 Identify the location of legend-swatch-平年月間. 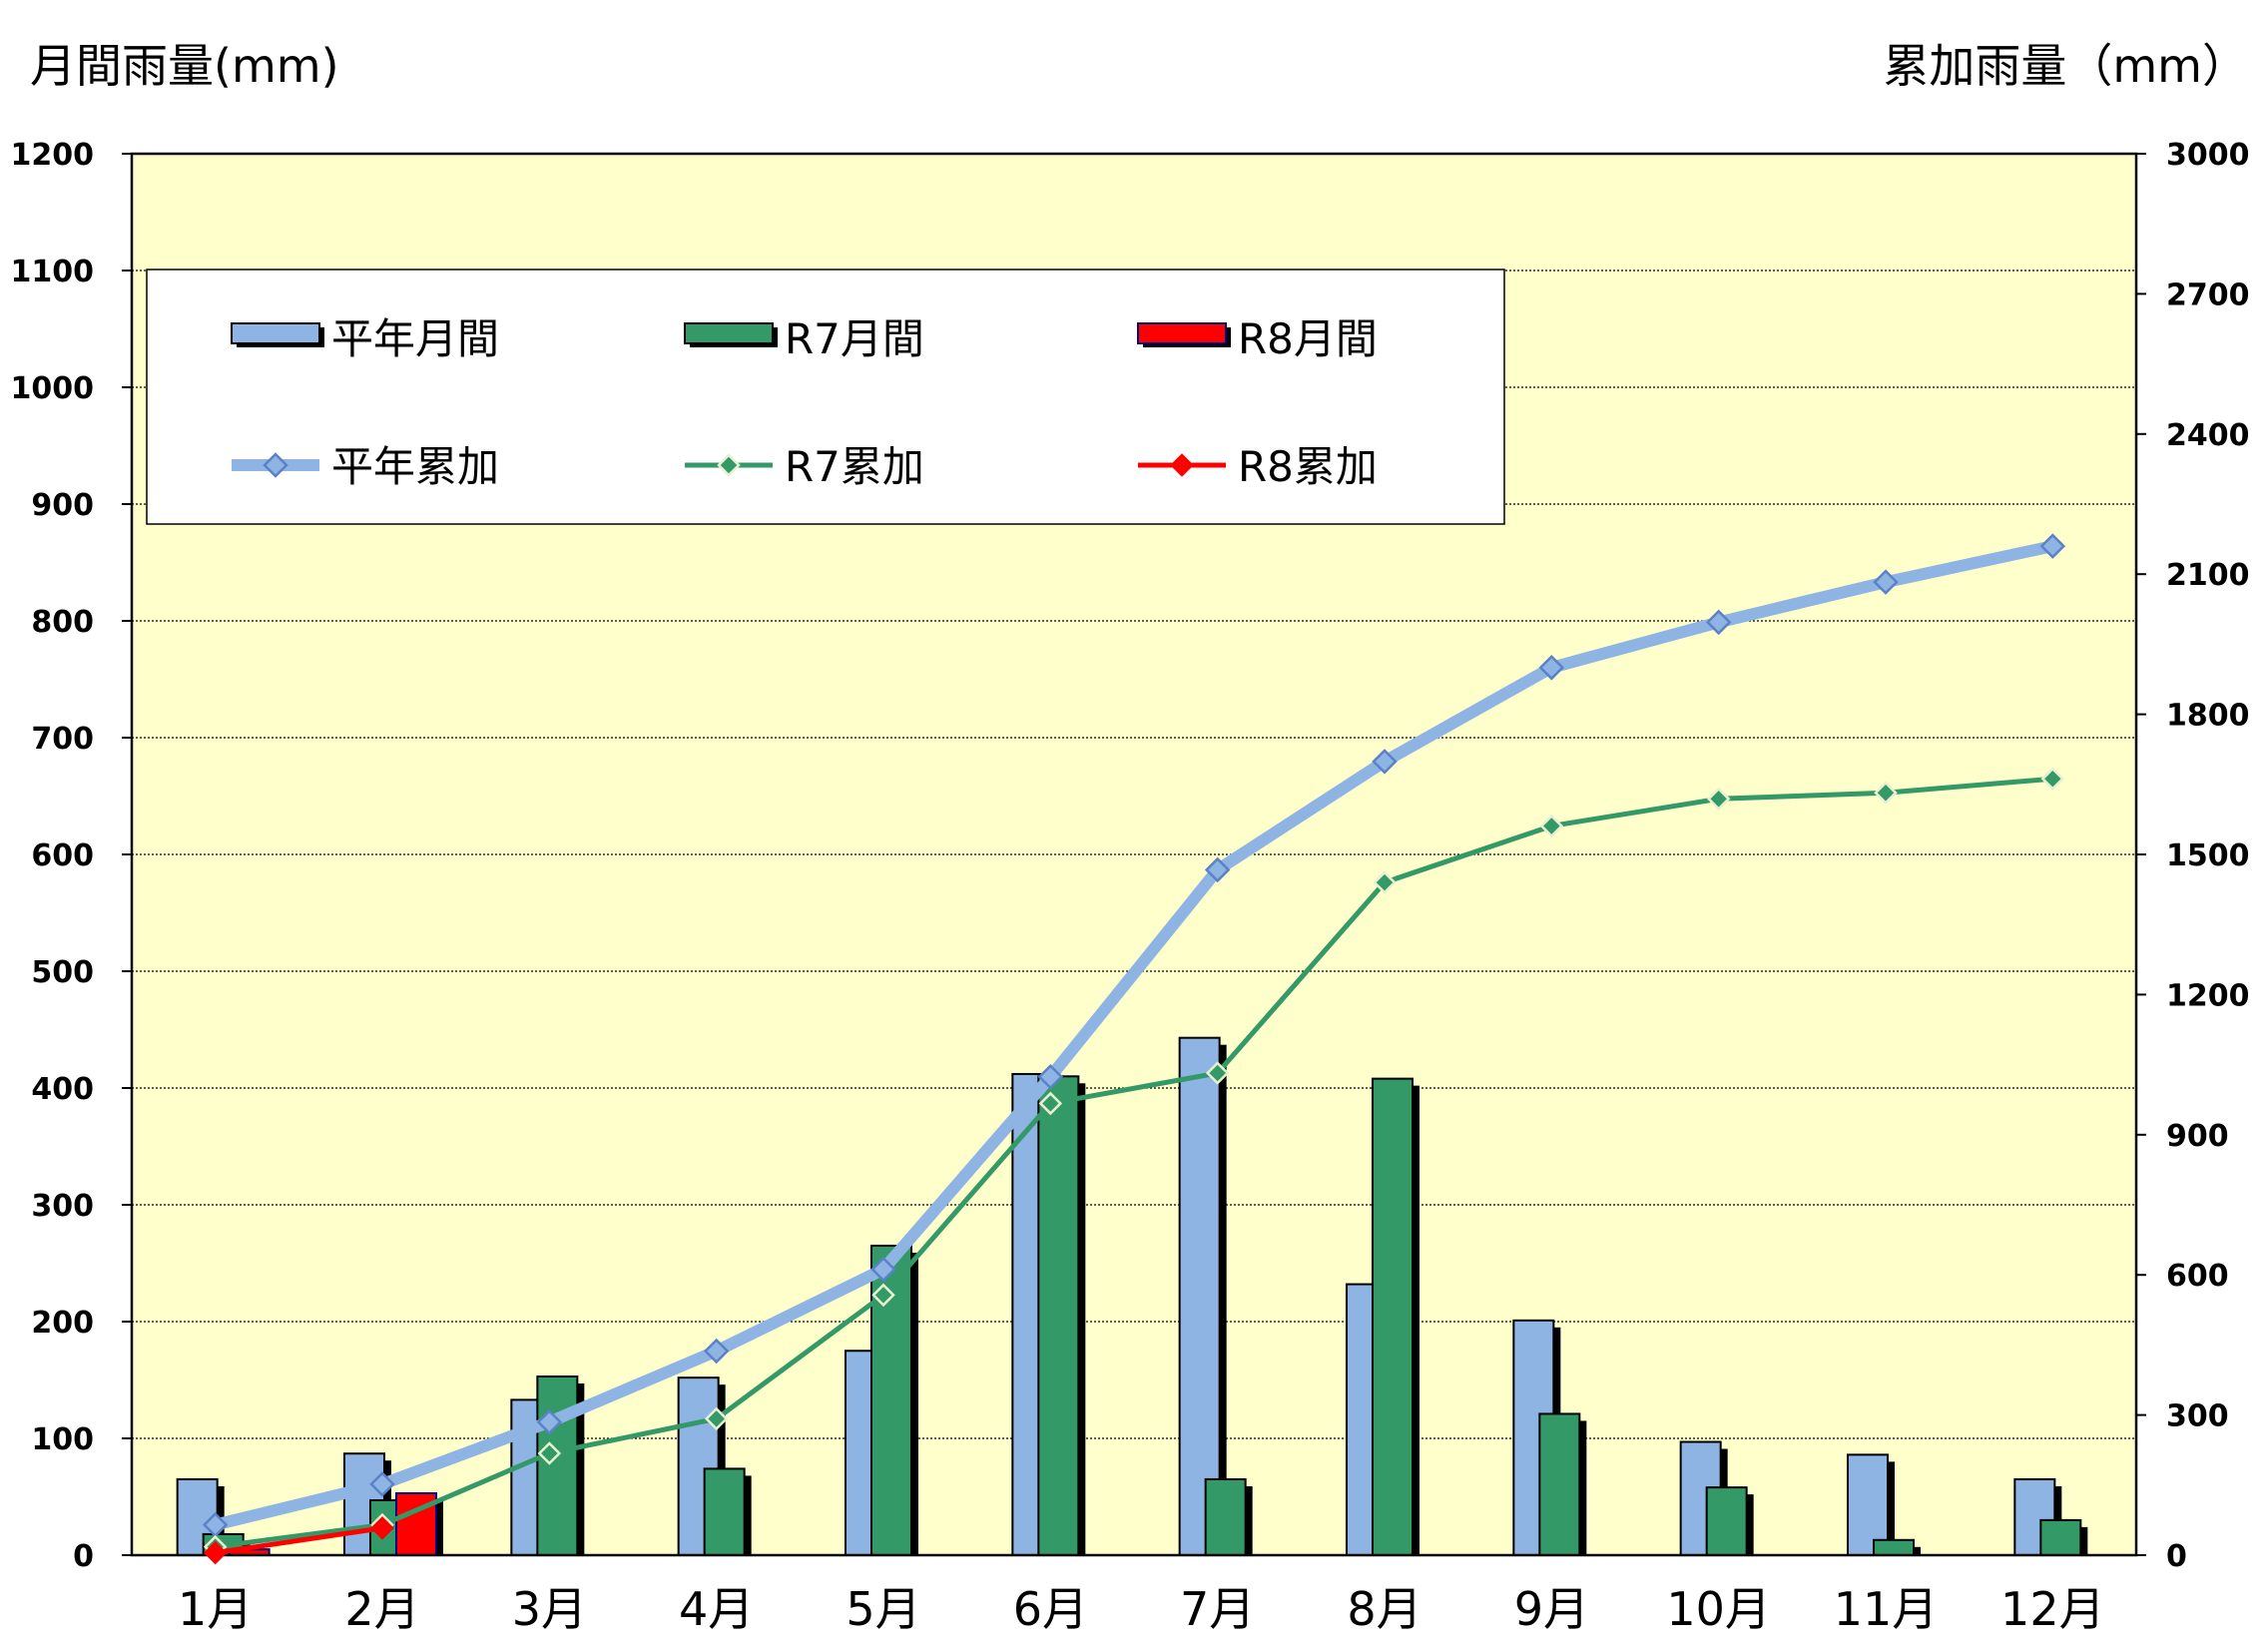
(275, 333).